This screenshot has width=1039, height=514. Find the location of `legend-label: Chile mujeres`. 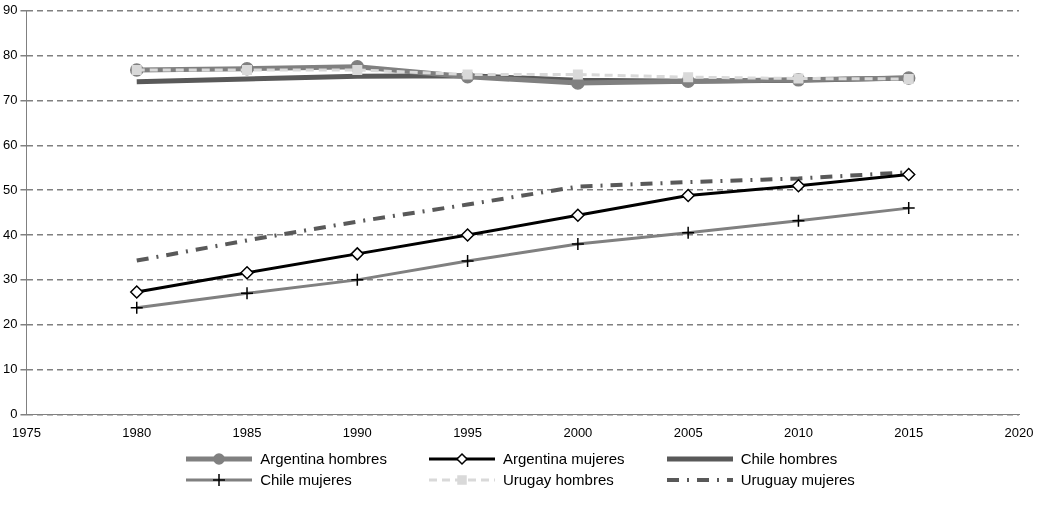

legend-label: Chile mujeres is located at coordinates (306, 479).